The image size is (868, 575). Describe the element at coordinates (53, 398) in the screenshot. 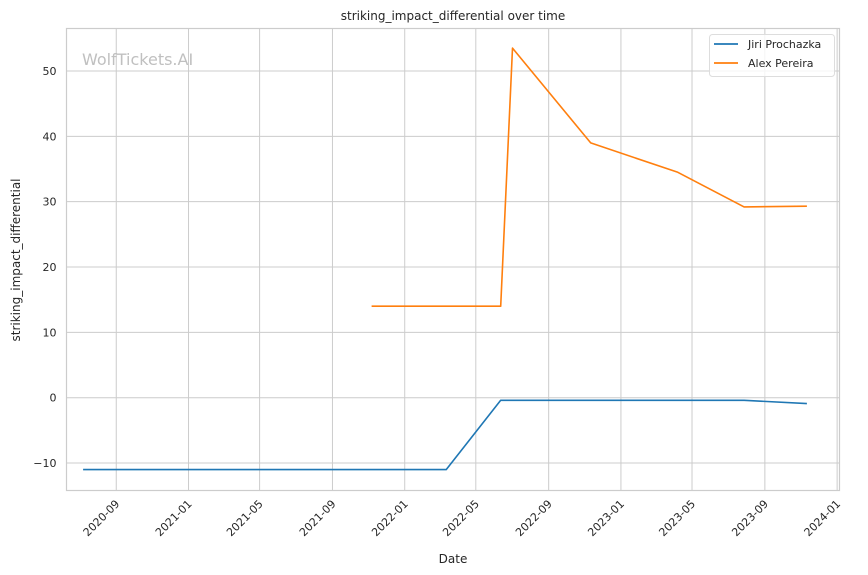

I see `y-tick-label: 0` at that location.